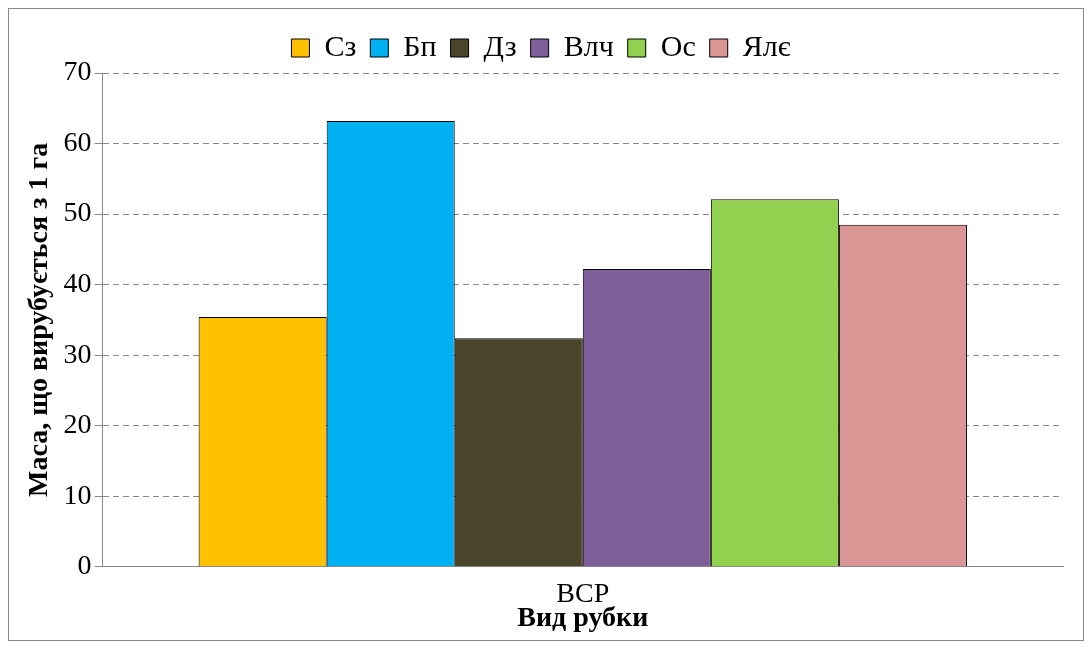 This screenshot has width=1092, height=649. What do you see at coordinates (766, 45) in the screenshot?
I see `legend-label: Ялє` at bounding box center [766, 45].